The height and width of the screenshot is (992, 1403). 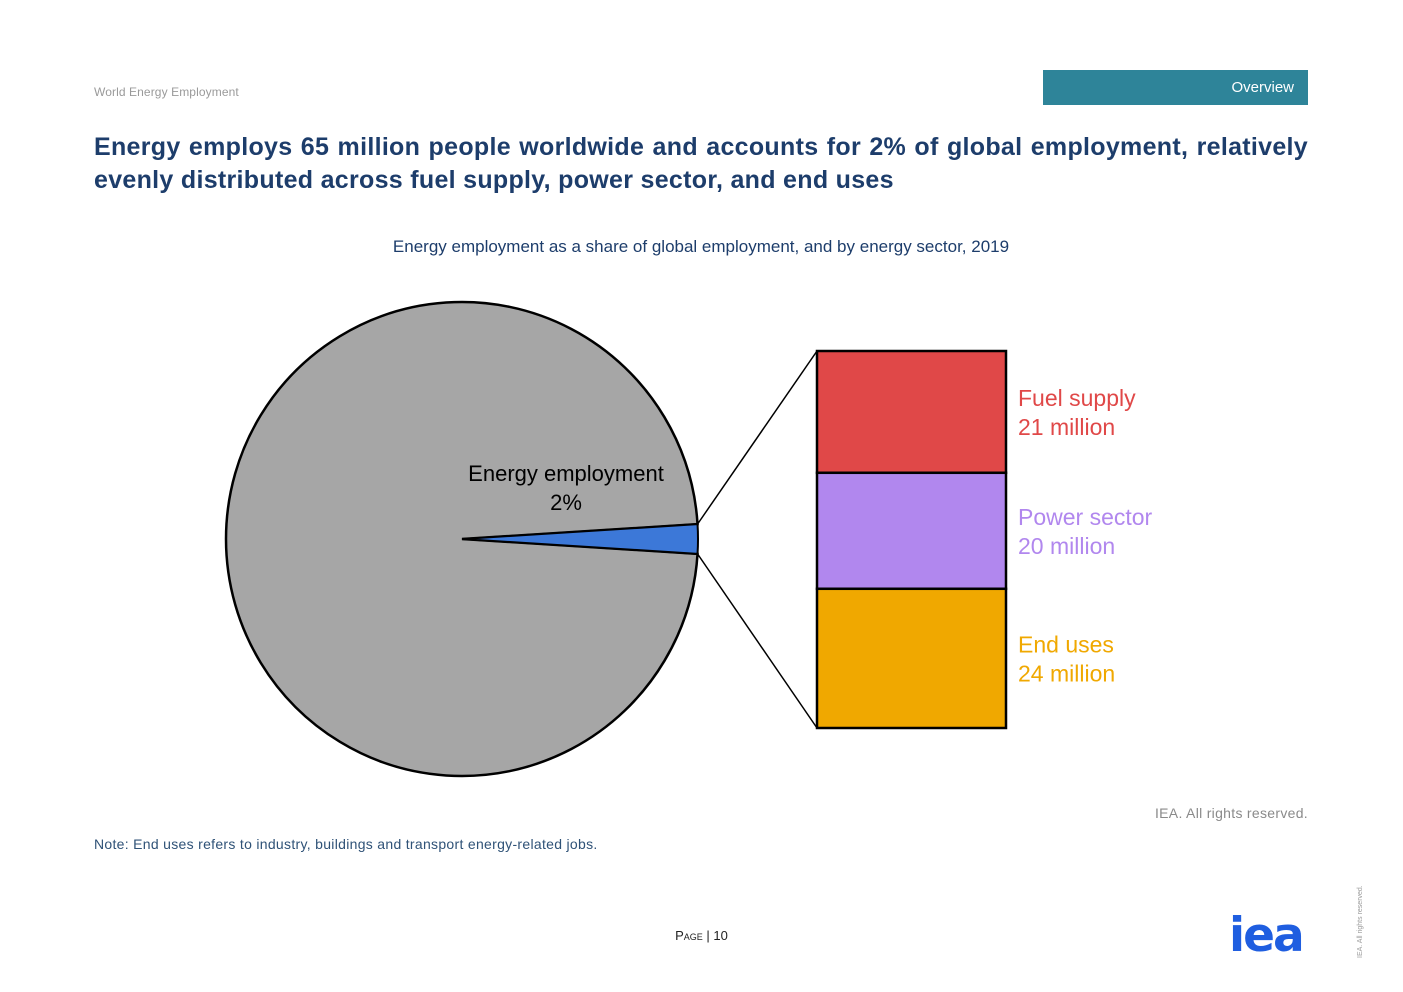 What do you see at coordinates (911, 658) in the screenshot?
I see `bar-segment-end-uses` at bounding box center [911, 658].